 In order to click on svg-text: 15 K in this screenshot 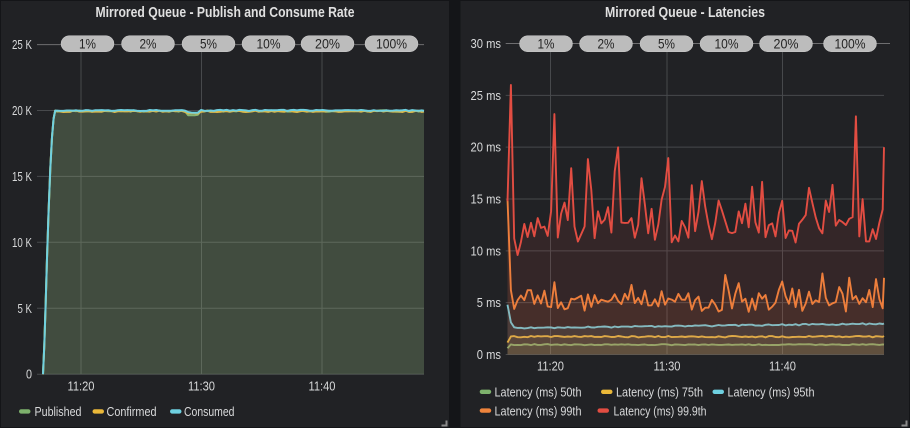, I will do `click(22, 176)`.